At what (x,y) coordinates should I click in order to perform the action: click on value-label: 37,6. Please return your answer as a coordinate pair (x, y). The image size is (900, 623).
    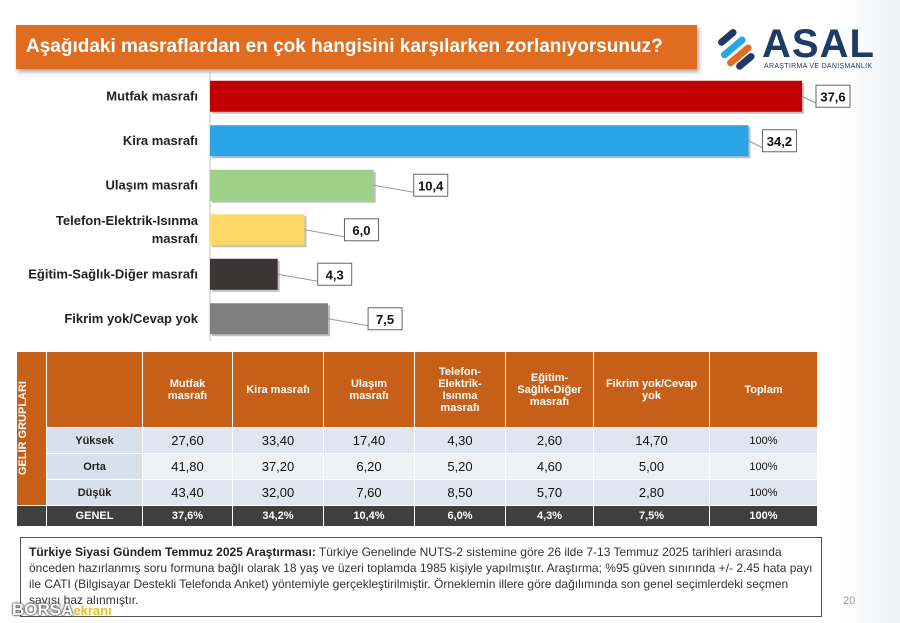
    Looking at the image, I should click on (832, 96).